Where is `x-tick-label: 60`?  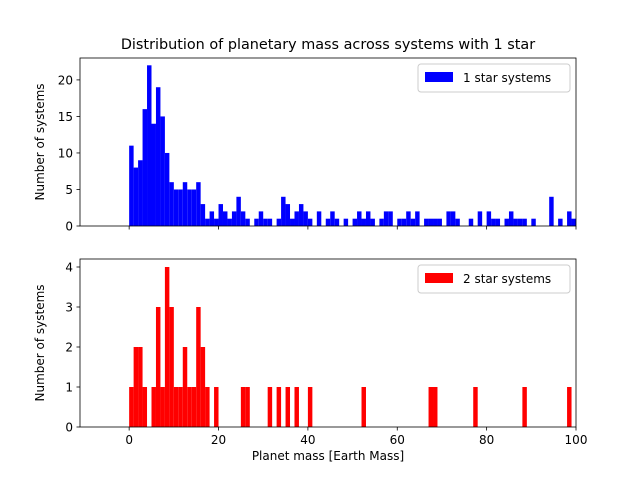
x-tick-label: 60 is located at coordinates (397, 440).